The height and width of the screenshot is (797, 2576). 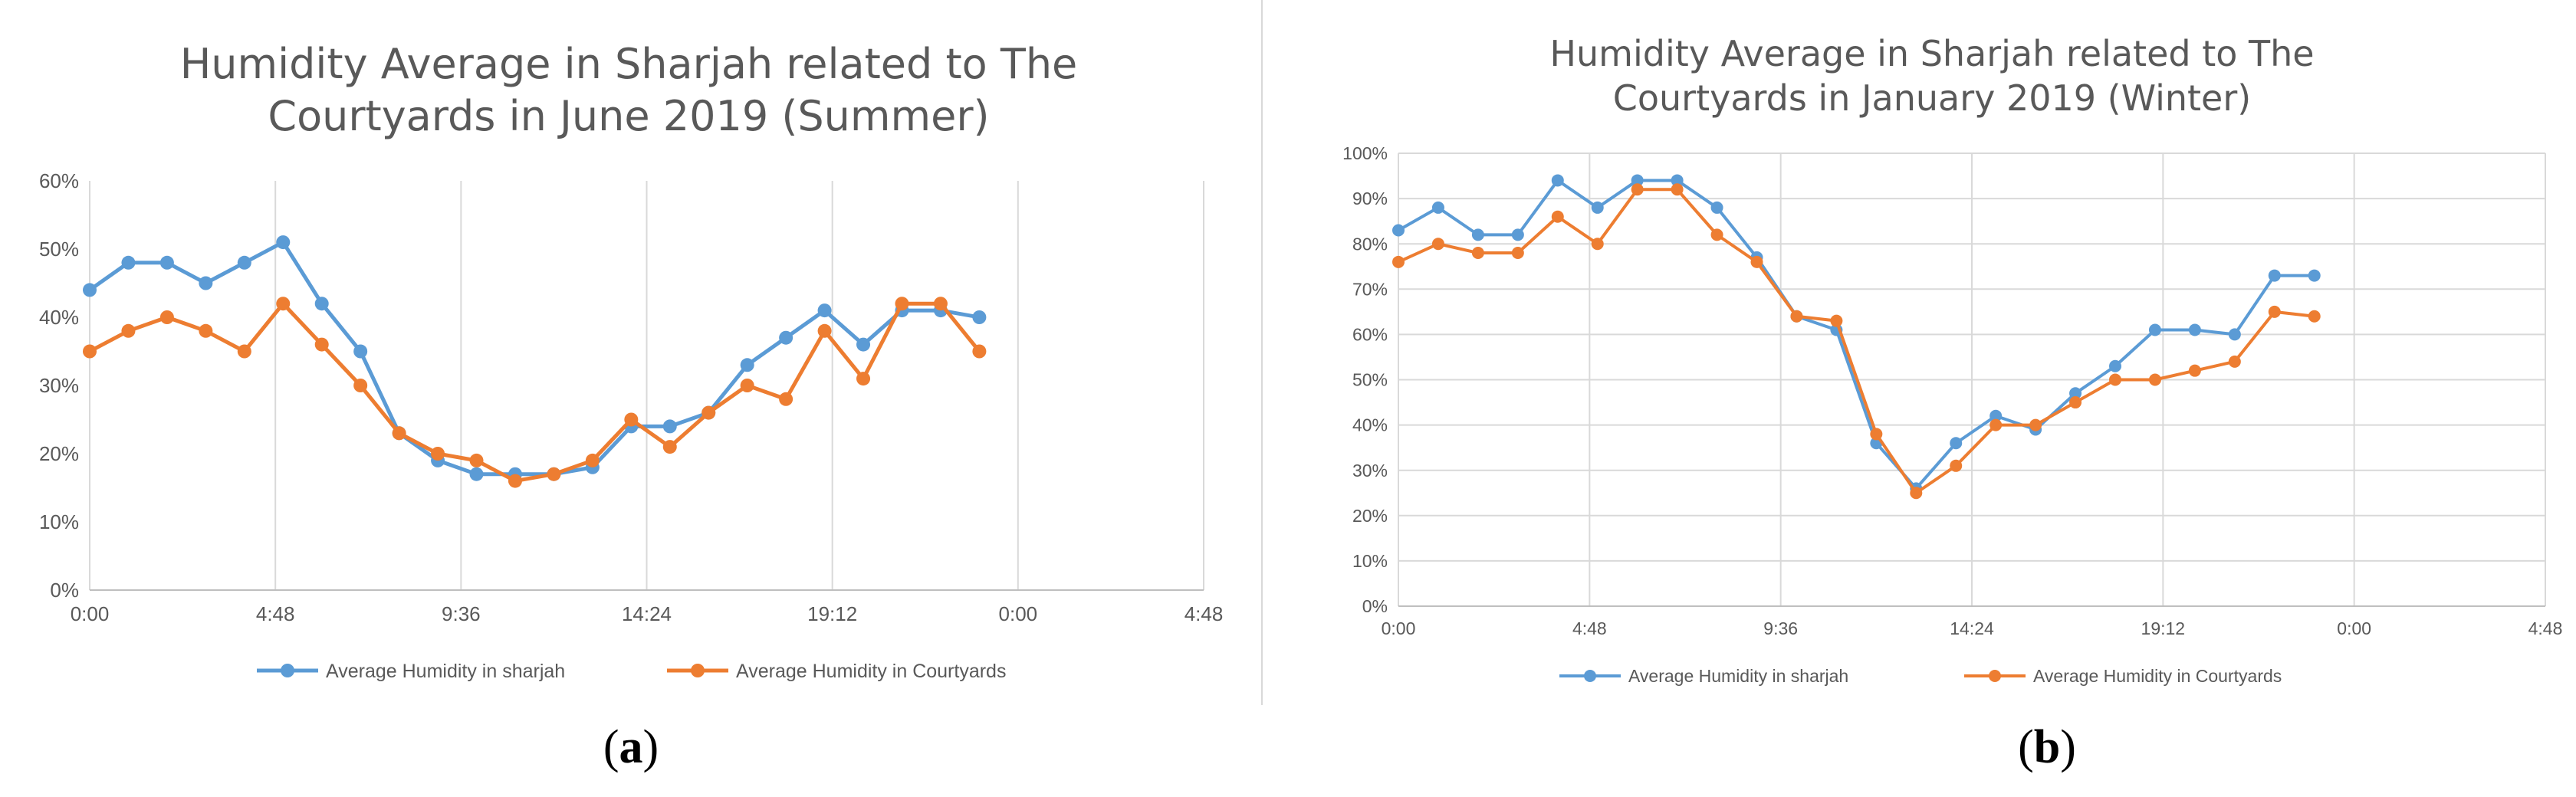 What do you see at coordinates (1365, 153) in the screenshot?
I see `y-tick-label: 100%` at bounding box center [1365, 153].